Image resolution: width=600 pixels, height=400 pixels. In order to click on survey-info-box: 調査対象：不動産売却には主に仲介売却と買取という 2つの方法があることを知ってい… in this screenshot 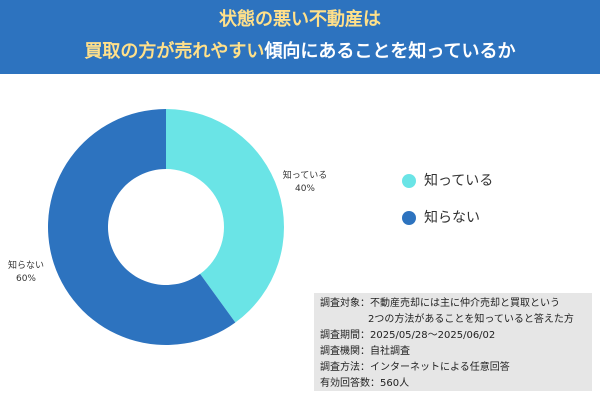, I will do `click(453, 342)`.